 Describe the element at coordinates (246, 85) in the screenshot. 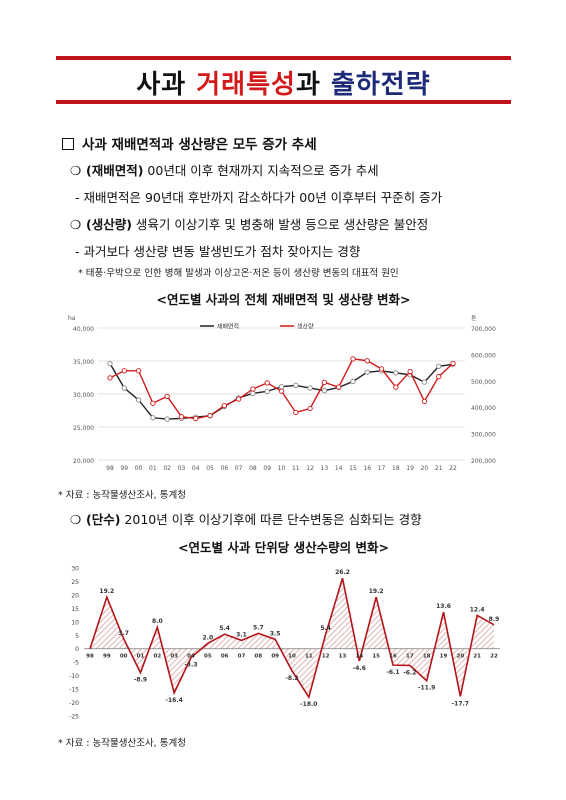

I see `title-part-2: 거래특성` at that location.